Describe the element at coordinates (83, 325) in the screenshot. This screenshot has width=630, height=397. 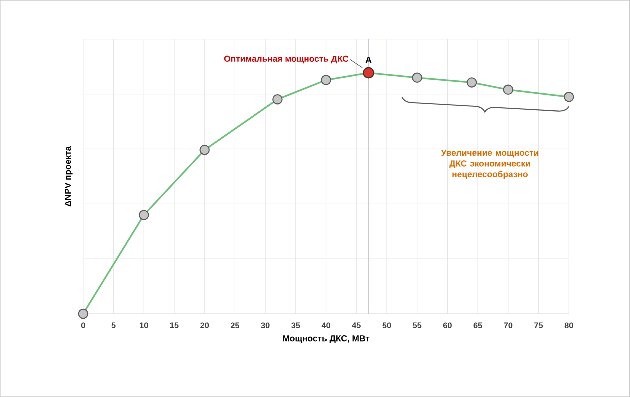
I see `x-tick-label: 0` at that location.